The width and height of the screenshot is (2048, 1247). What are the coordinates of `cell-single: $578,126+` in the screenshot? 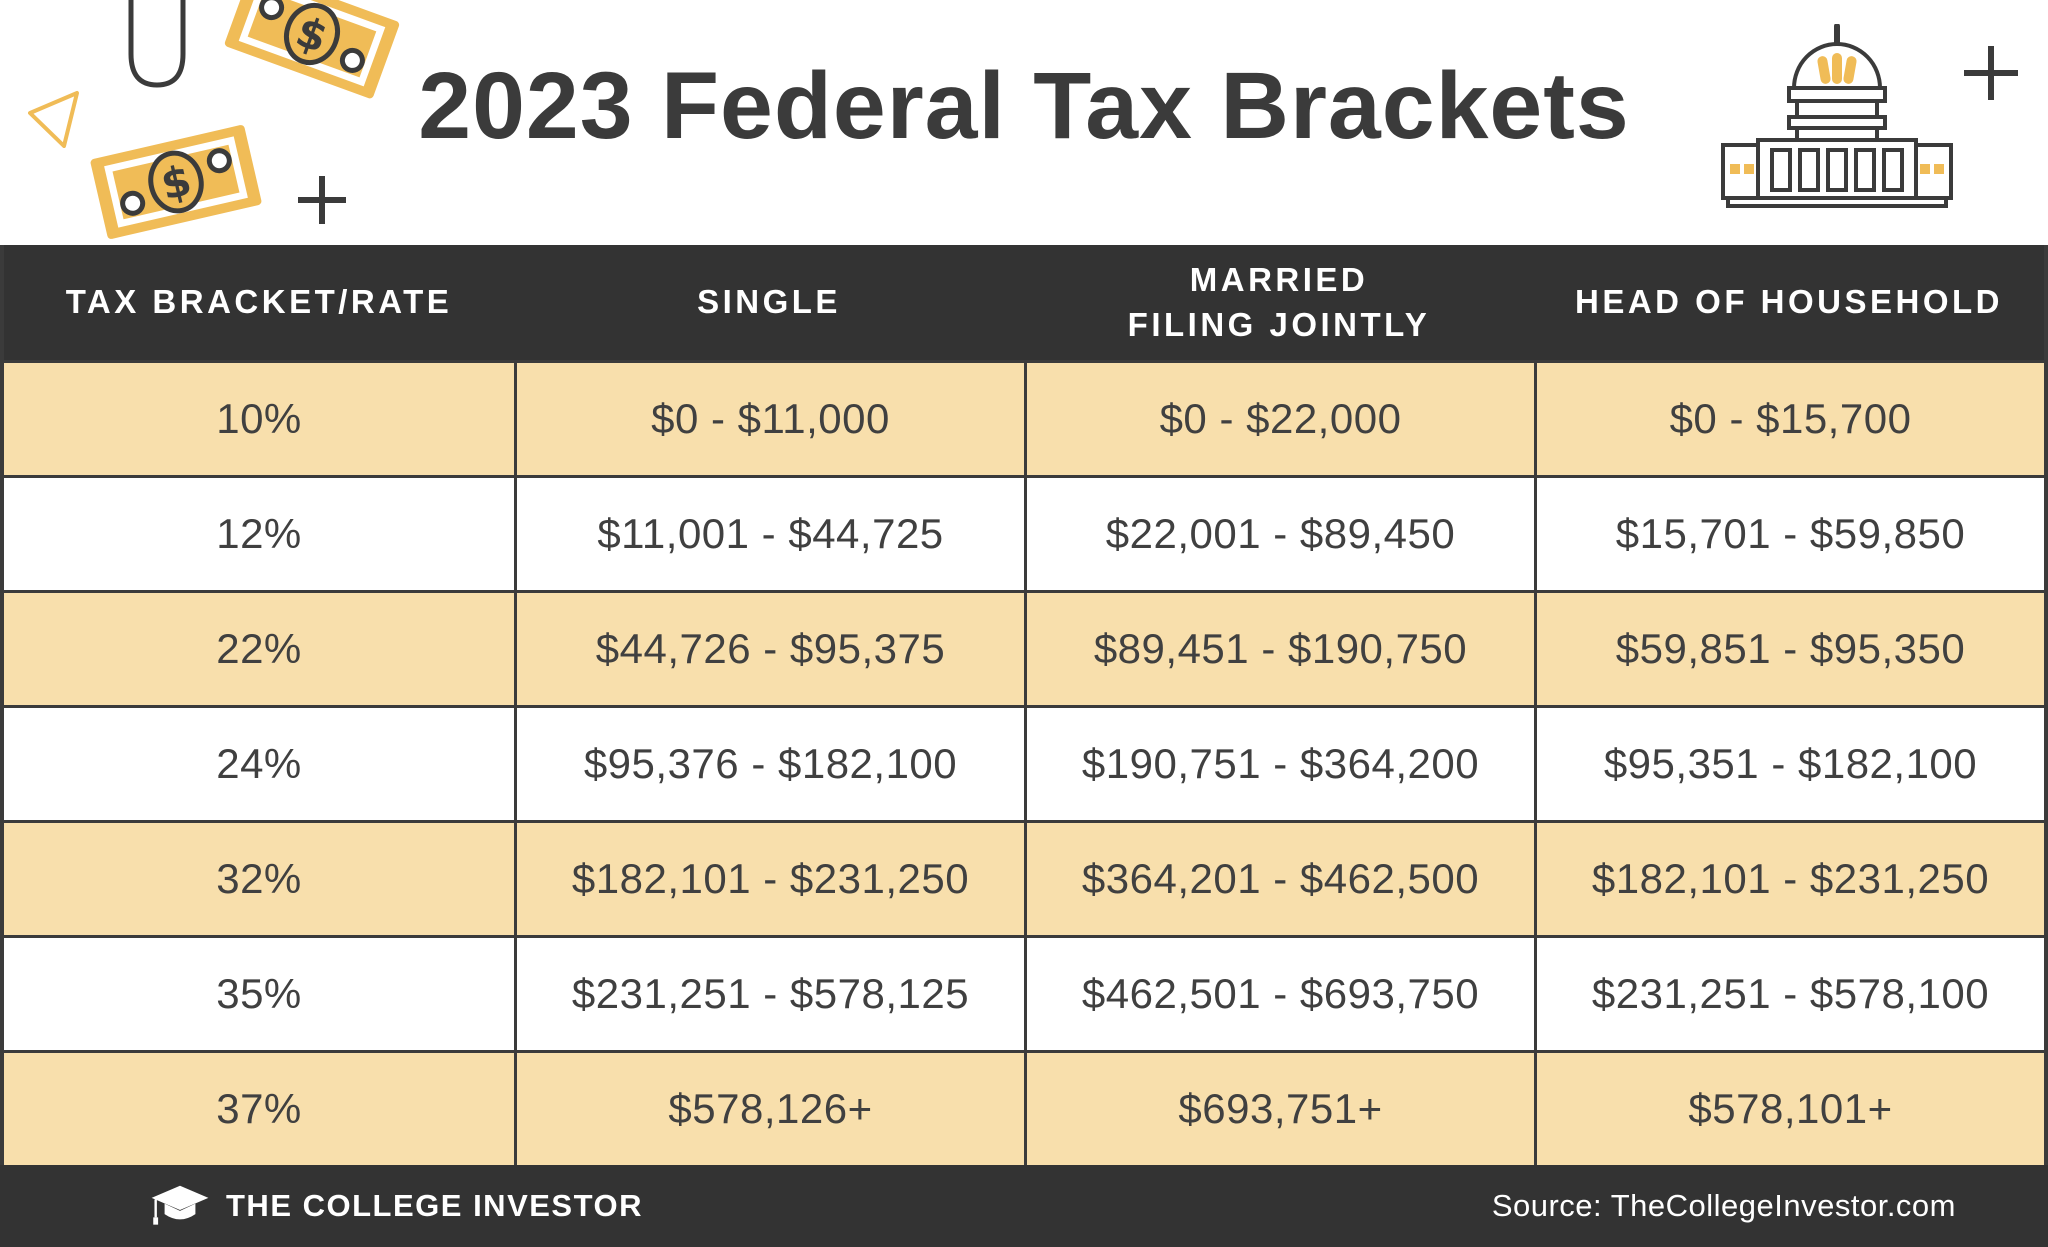 It's located at (769, 1109).